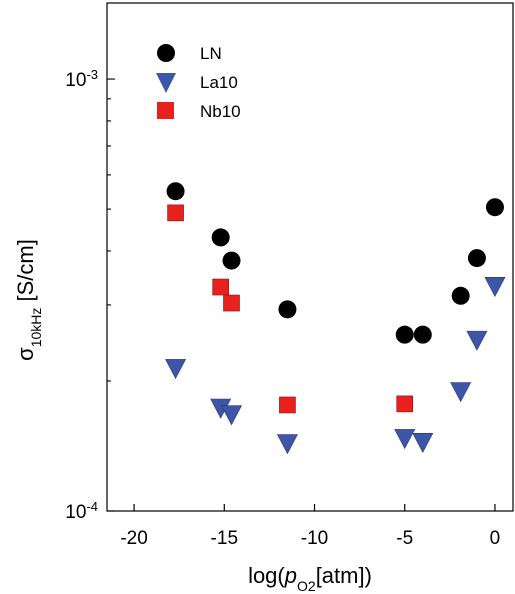  What do you see at coordinates (81, 511) in the screenshot?
I see `y-tick-label: 10⁻⁴` at bounding box center [81, 511].